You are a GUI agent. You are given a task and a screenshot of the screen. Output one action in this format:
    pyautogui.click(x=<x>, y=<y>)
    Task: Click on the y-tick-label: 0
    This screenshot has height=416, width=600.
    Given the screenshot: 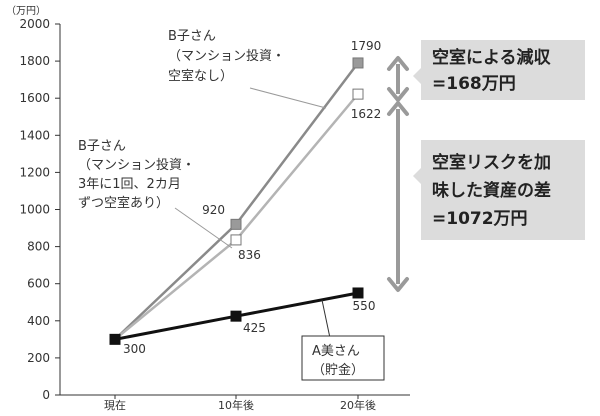 What is the action you would take?
    pyautogui.click(x=46, y=395)
    